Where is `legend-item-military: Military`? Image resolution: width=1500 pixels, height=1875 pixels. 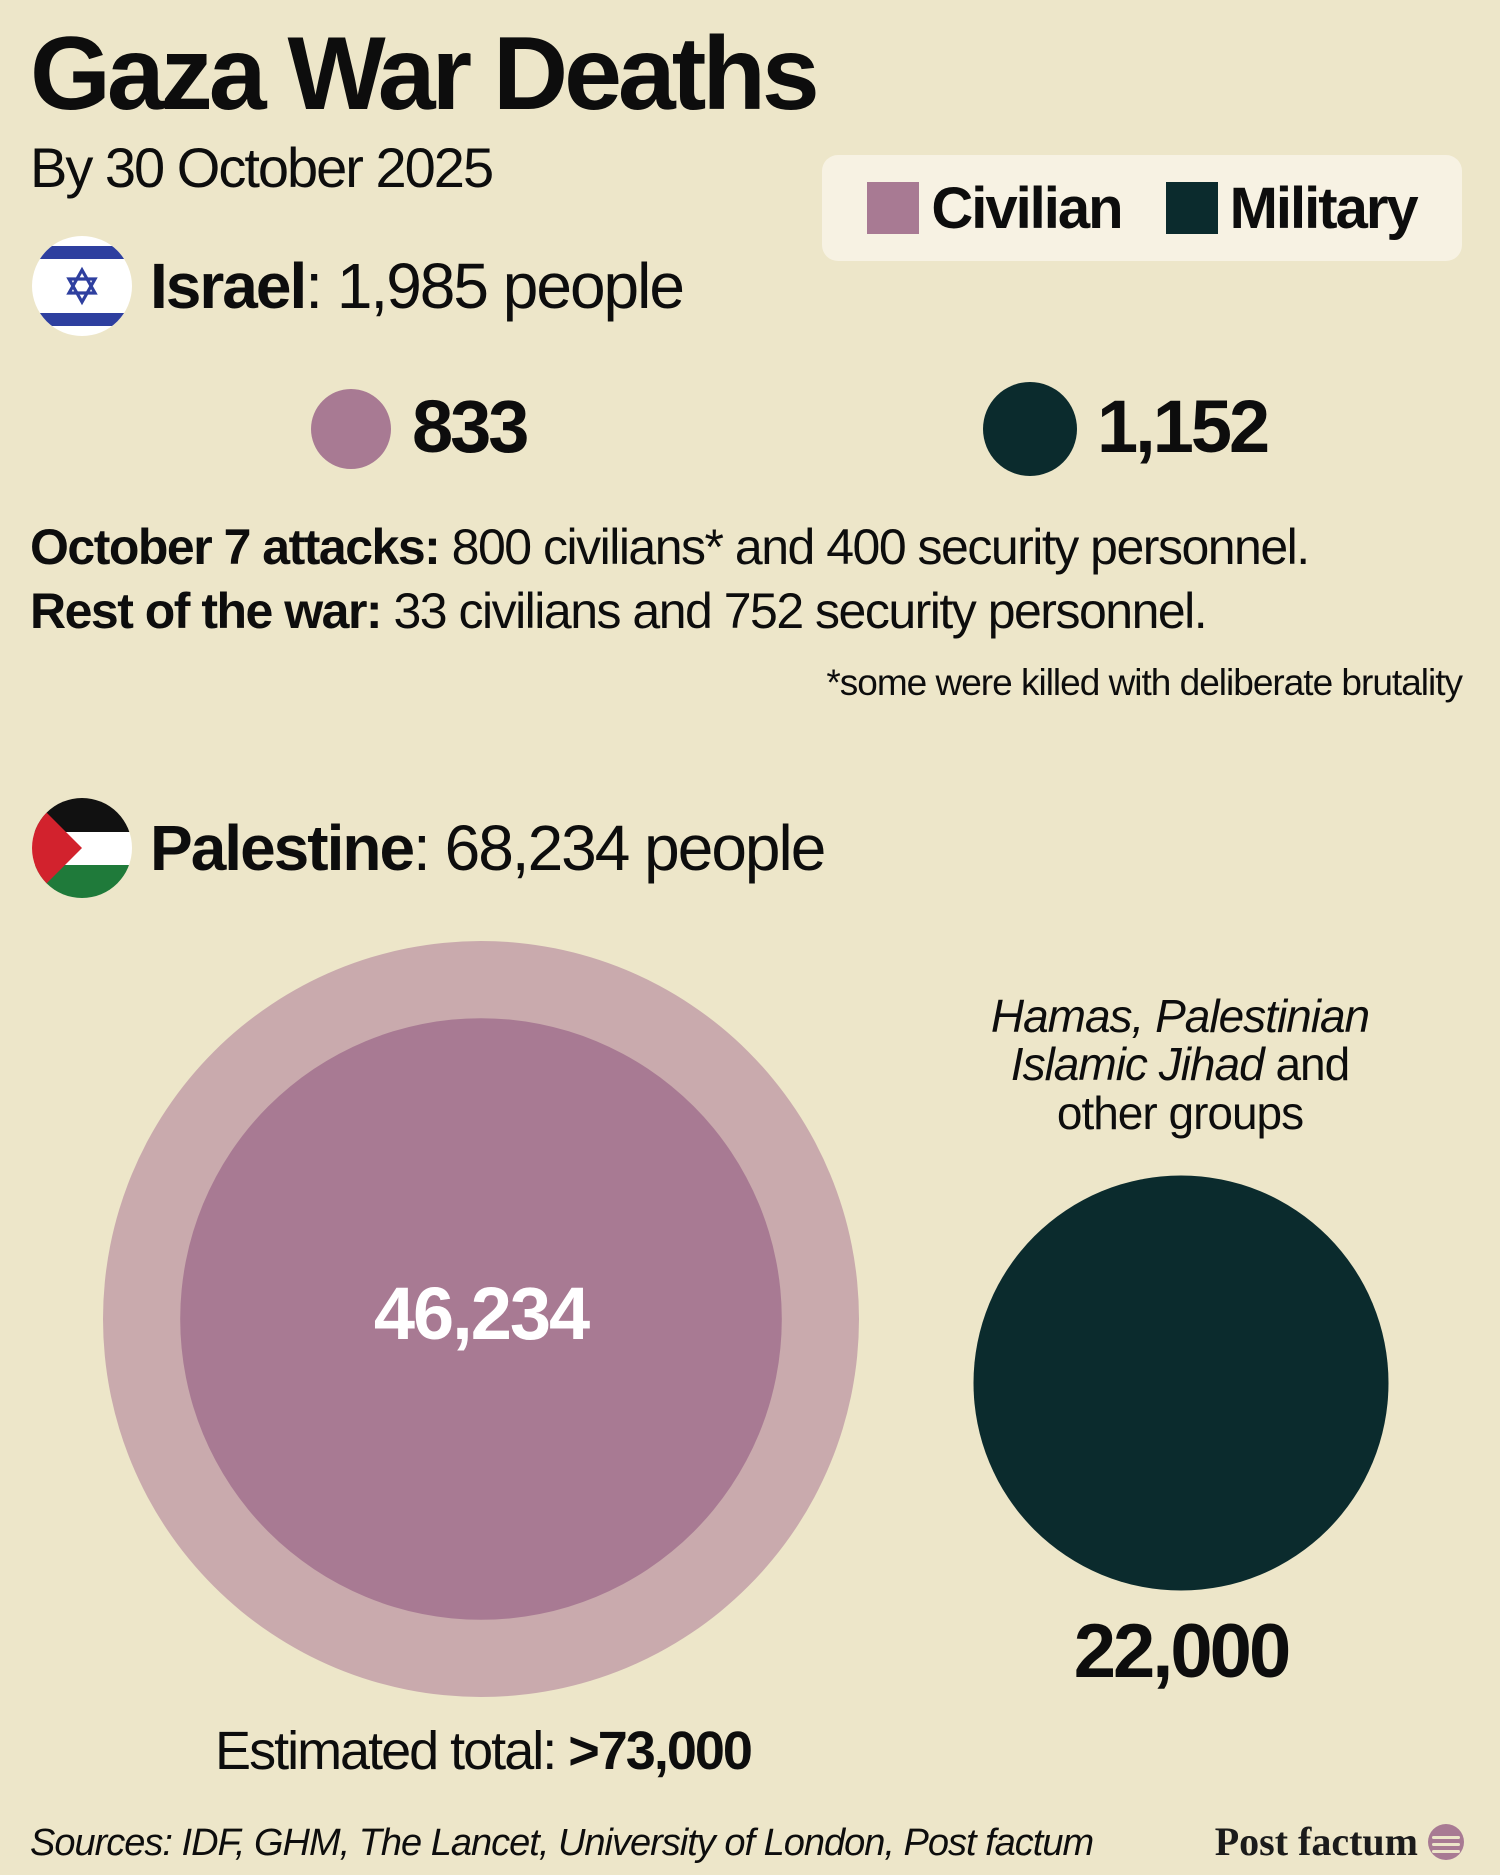
legend-item-military: Military is located at coordinates (1292, 208).